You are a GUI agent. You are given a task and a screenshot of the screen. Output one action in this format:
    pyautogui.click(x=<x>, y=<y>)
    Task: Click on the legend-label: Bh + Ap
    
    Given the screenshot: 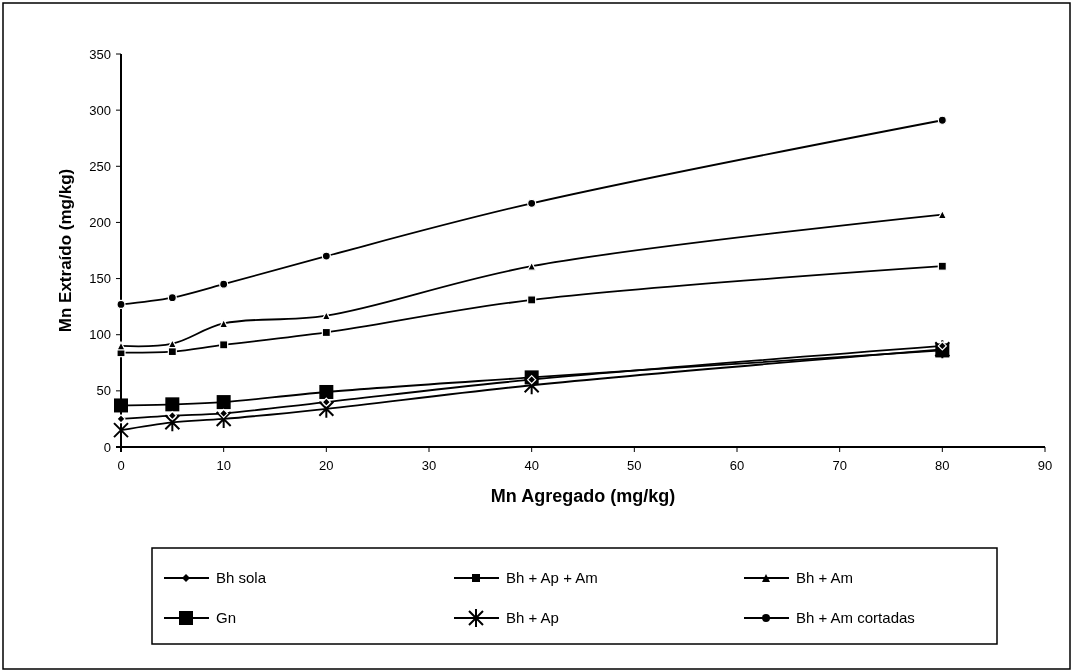 What is the action you would take?
    pyautogui.click(x=532, y=618)
    